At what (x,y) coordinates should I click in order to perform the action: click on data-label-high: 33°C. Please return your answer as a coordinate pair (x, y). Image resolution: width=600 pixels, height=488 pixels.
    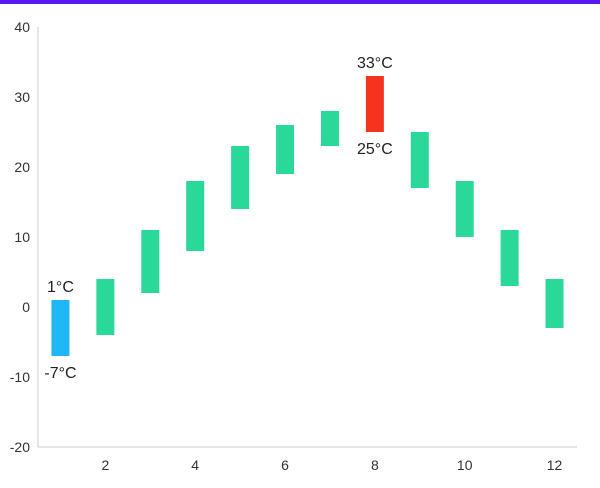
    Looking at the image, I should click on (375, 63).